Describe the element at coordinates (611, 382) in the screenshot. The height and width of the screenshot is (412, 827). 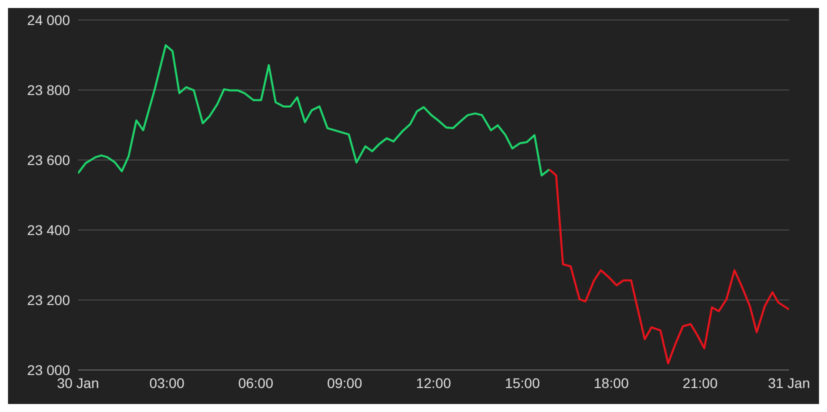
I see `x-tick-label: 18:00` at that location.